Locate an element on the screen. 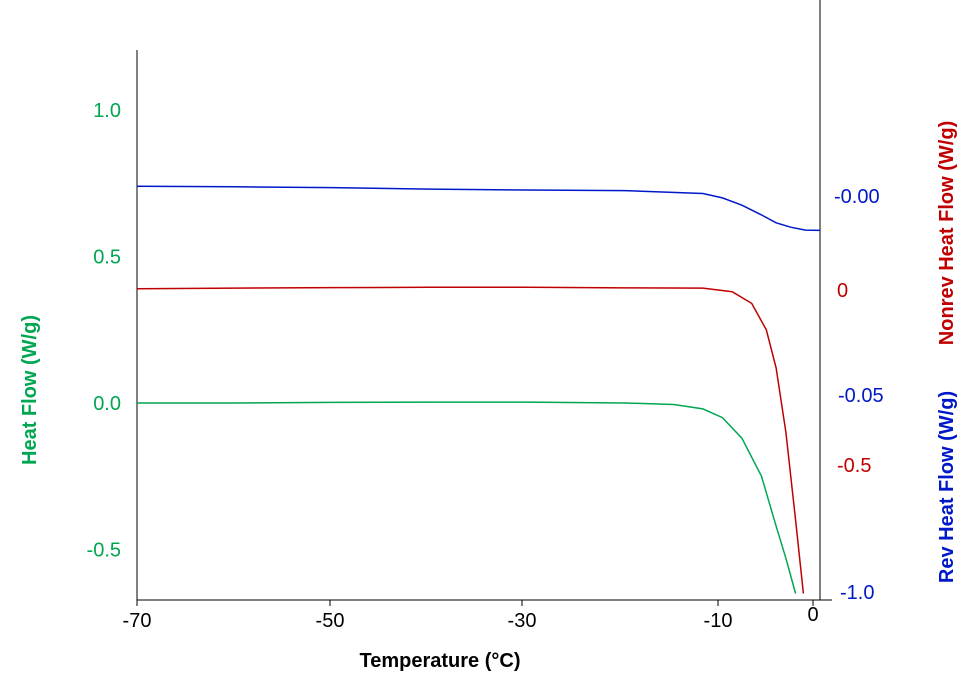 The image size is (965, 699). left-y-ticks: 1.0 0.5 0.0 -0.5 is located at coordinates (104, 331).